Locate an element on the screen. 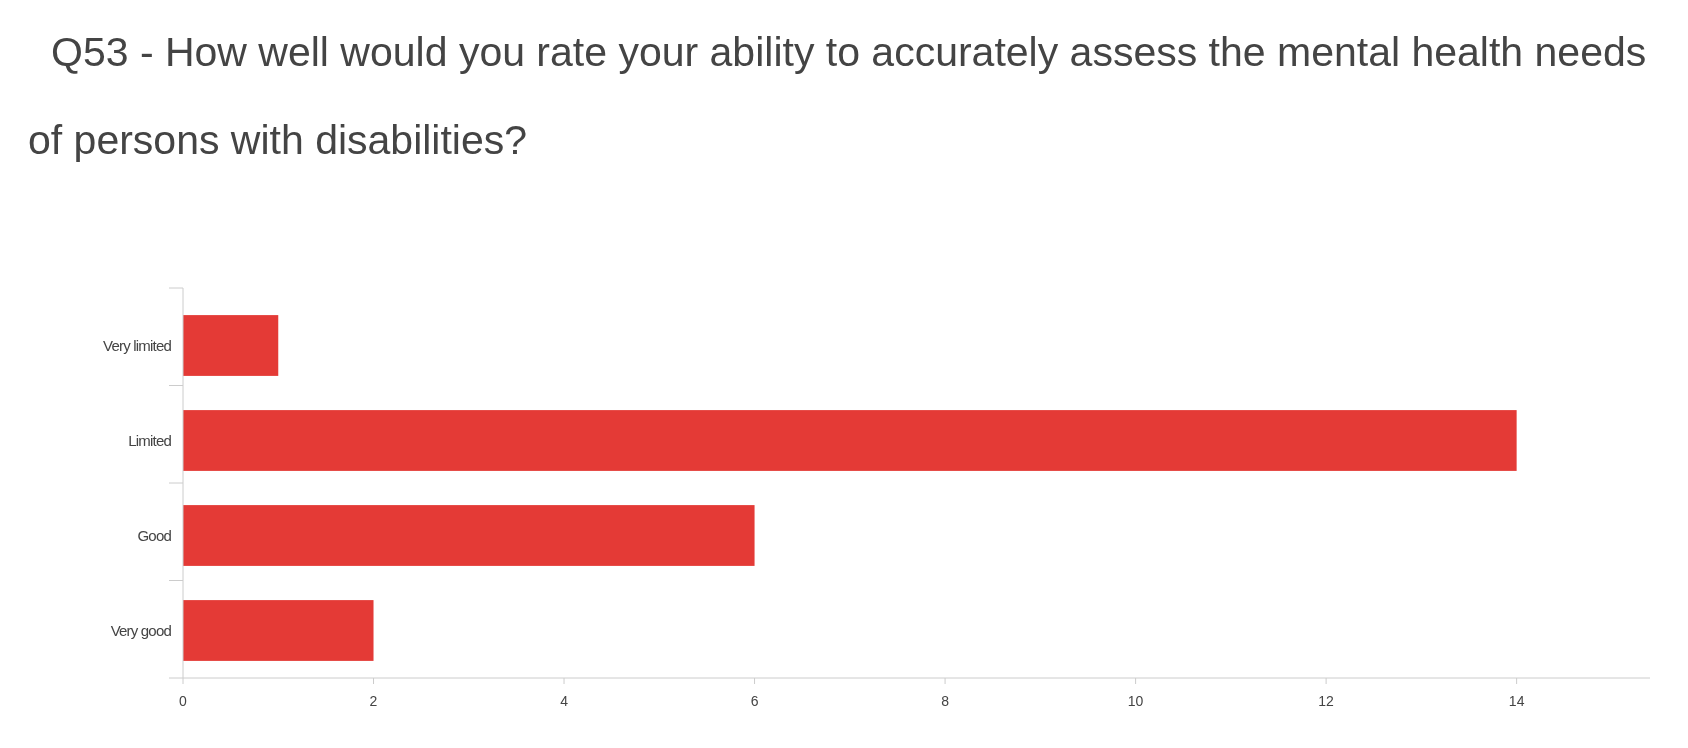 This screenshot has height=748, width=1688. x-tick-label: 12 is located at coordinates (1326, 701).